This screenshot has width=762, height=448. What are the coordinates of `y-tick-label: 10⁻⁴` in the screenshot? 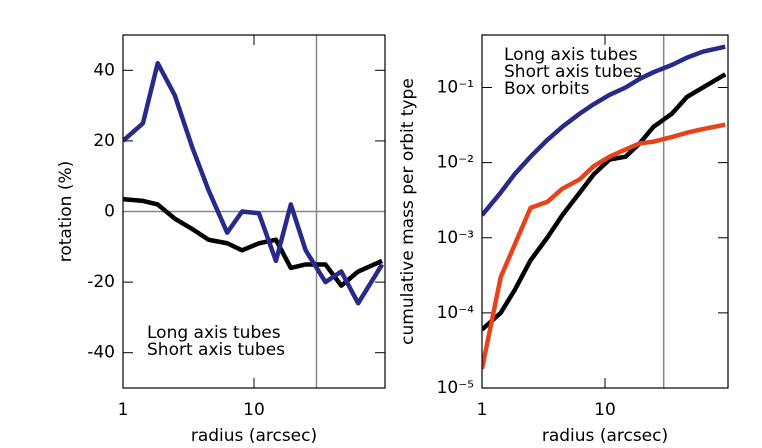 It's located at (456, 313).